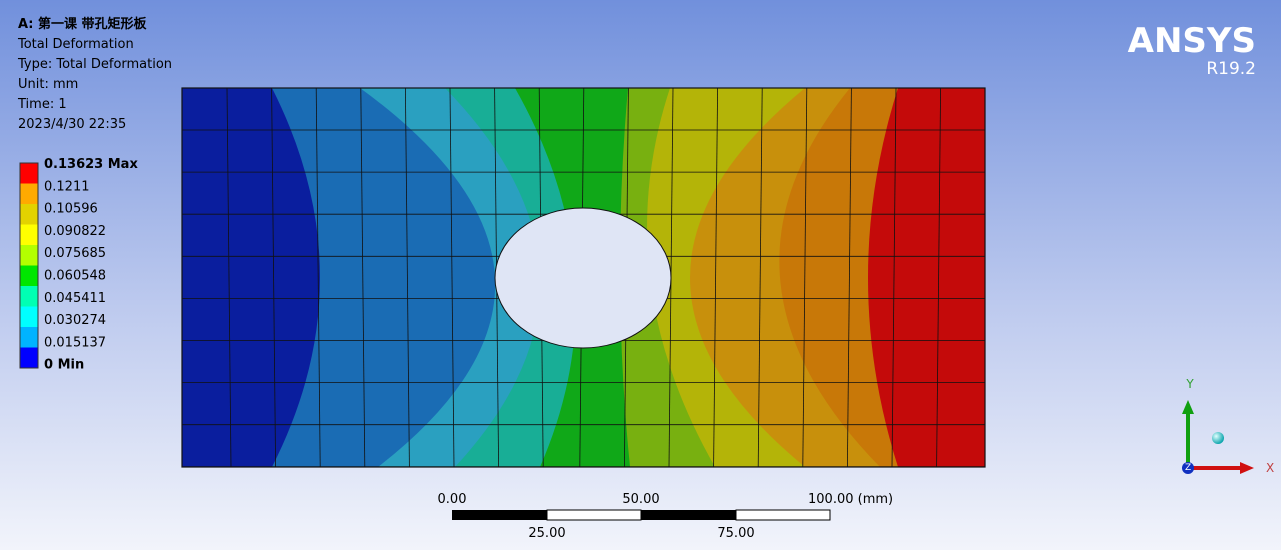  I want to click on scale-label: 100.00 (mm), so click(850, 499).